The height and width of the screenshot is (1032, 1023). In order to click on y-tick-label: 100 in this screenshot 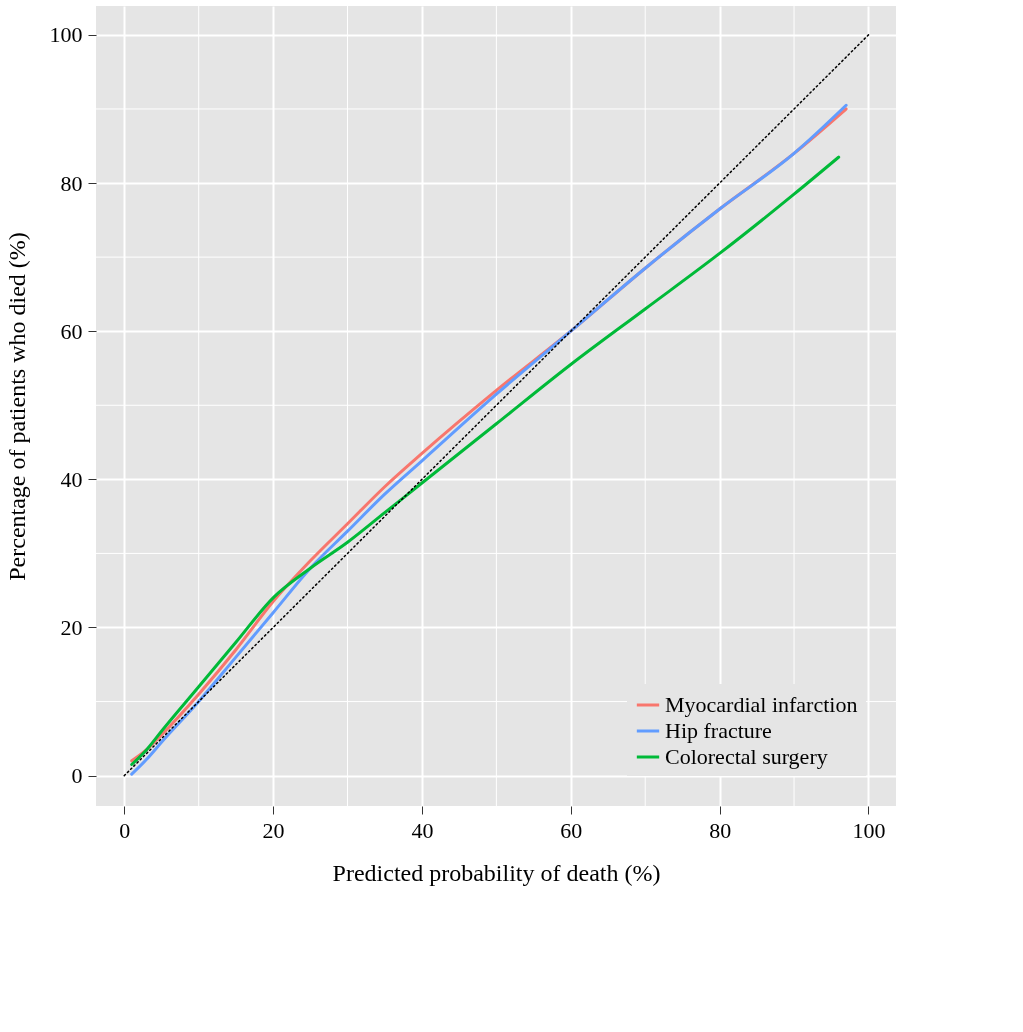, I will do `click(66, 35)`.